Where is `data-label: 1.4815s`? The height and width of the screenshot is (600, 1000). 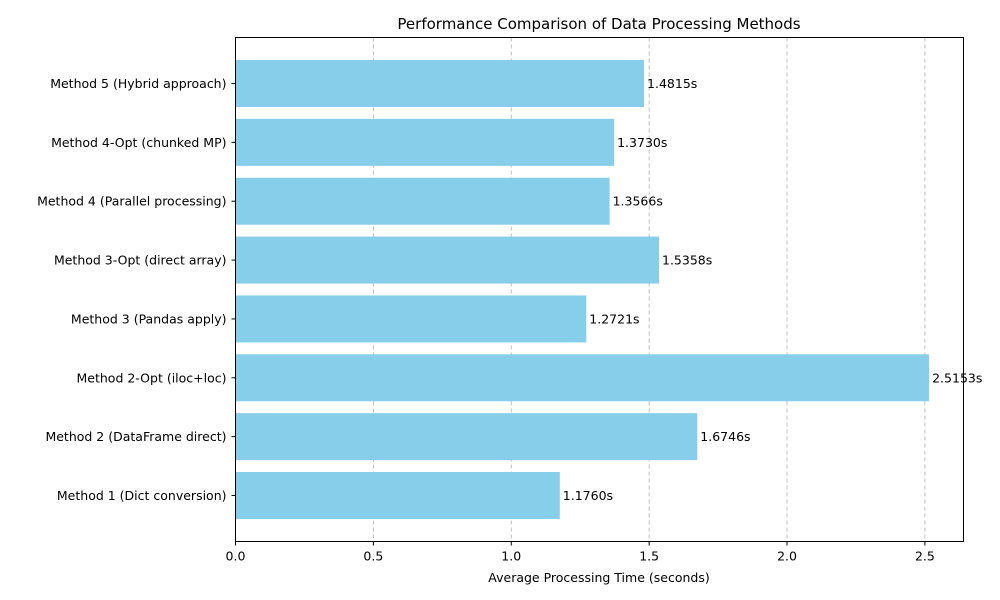
data-label: 1.4815s is located at coordinates (672, 83).